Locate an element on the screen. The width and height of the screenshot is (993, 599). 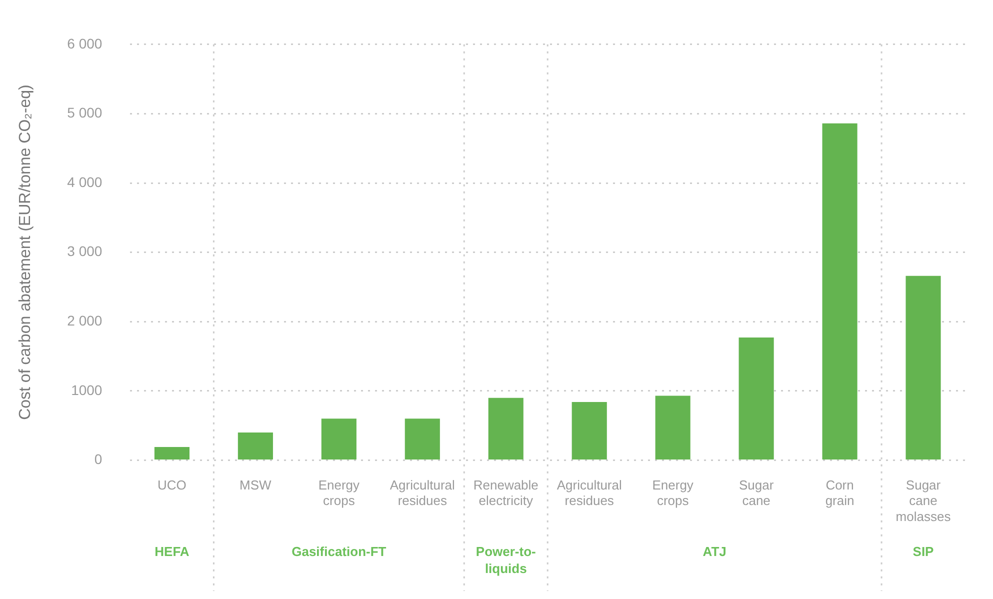
text: ATJ is located at coordinates (714, 551).